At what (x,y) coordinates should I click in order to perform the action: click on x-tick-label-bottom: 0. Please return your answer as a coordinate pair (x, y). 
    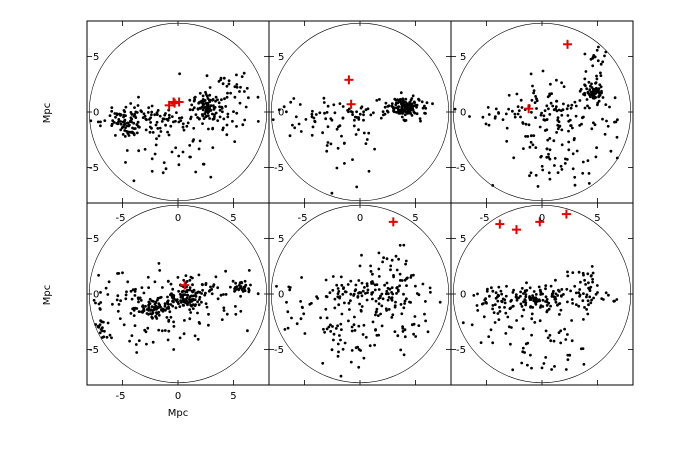
    Looking at the image, I should click on (178, 396).